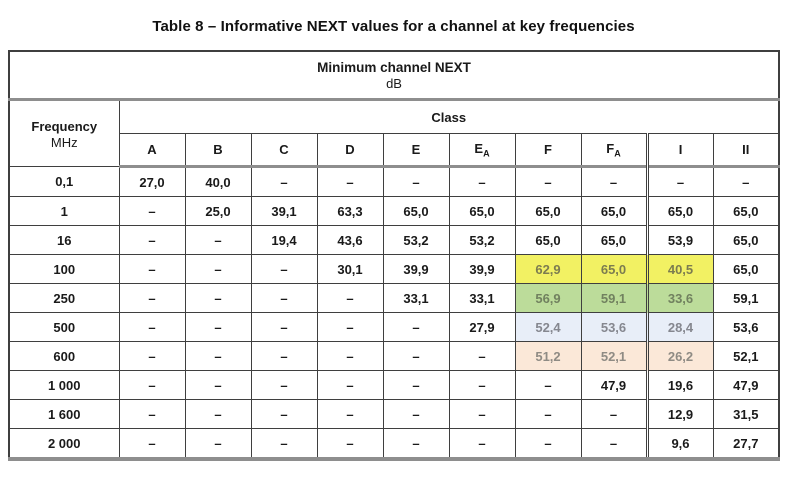 The width and height of the screenshot is (787, 479). I want to click on value-cell: 40,0, so click(218, 181).